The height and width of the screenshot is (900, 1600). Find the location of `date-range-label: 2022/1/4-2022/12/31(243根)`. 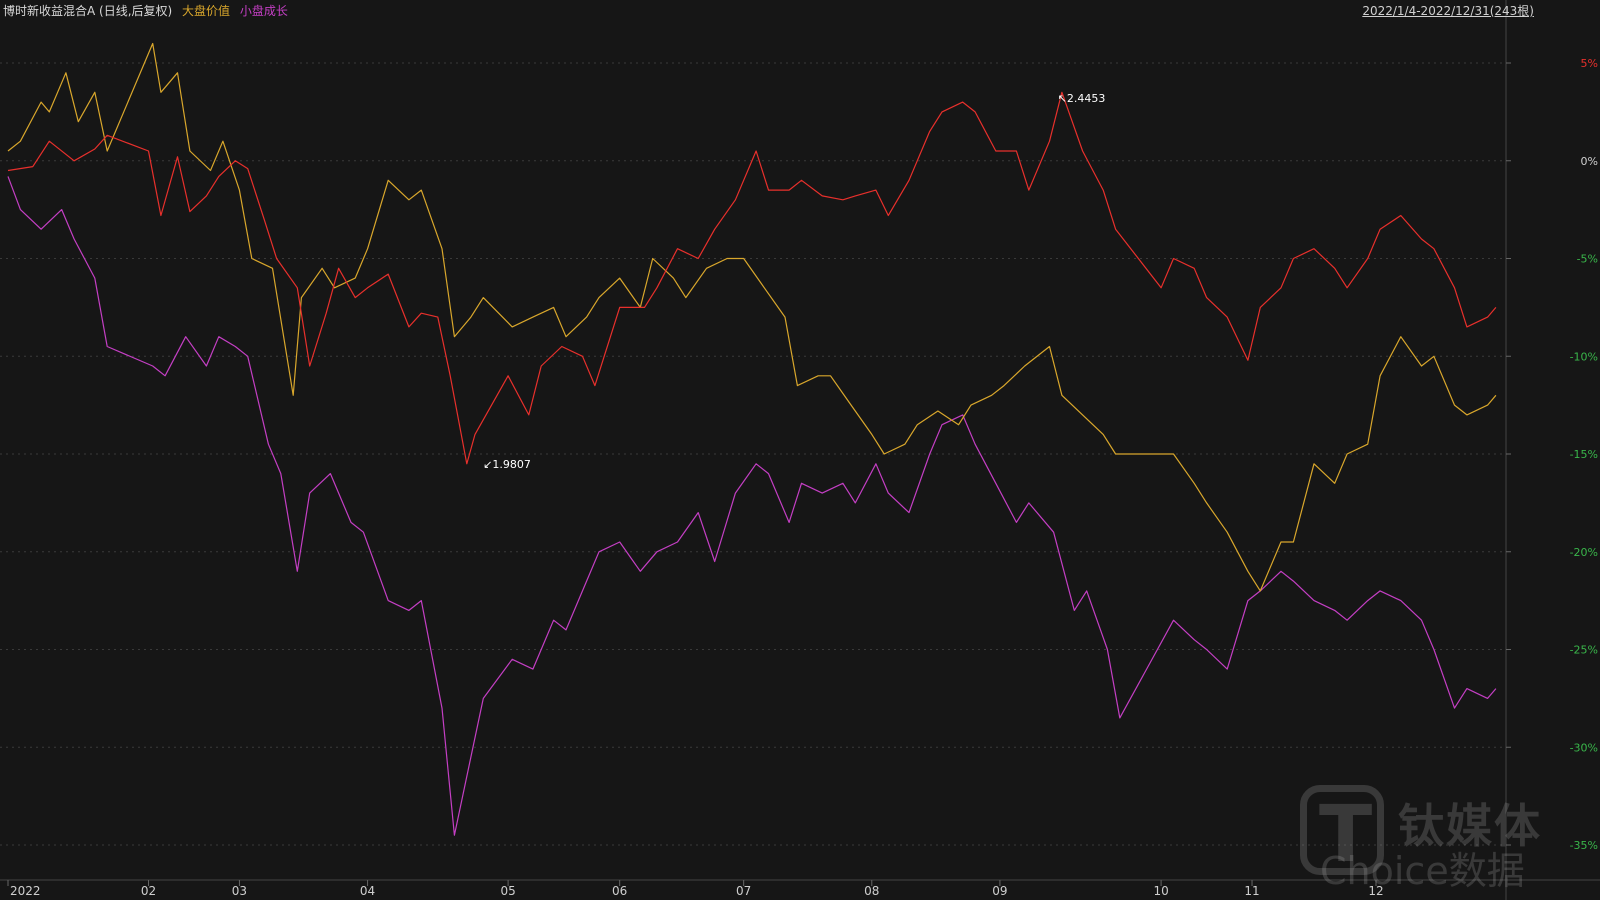

date-range-label: 2022/1/4-2022/12/31(243根) is located at coordinates (1448, 11).